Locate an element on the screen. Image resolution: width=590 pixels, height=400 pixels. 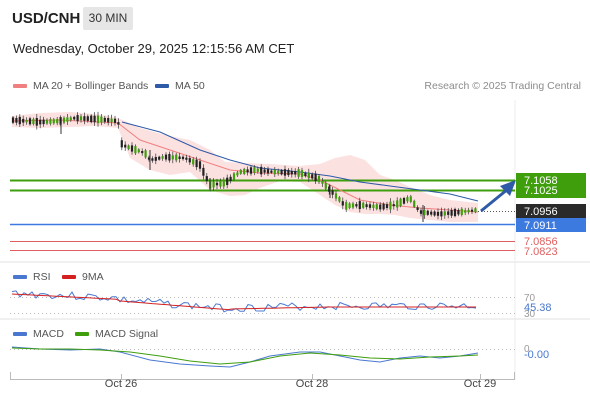
timeframe-button: 30 MIN is located at coordinates (108, 18).